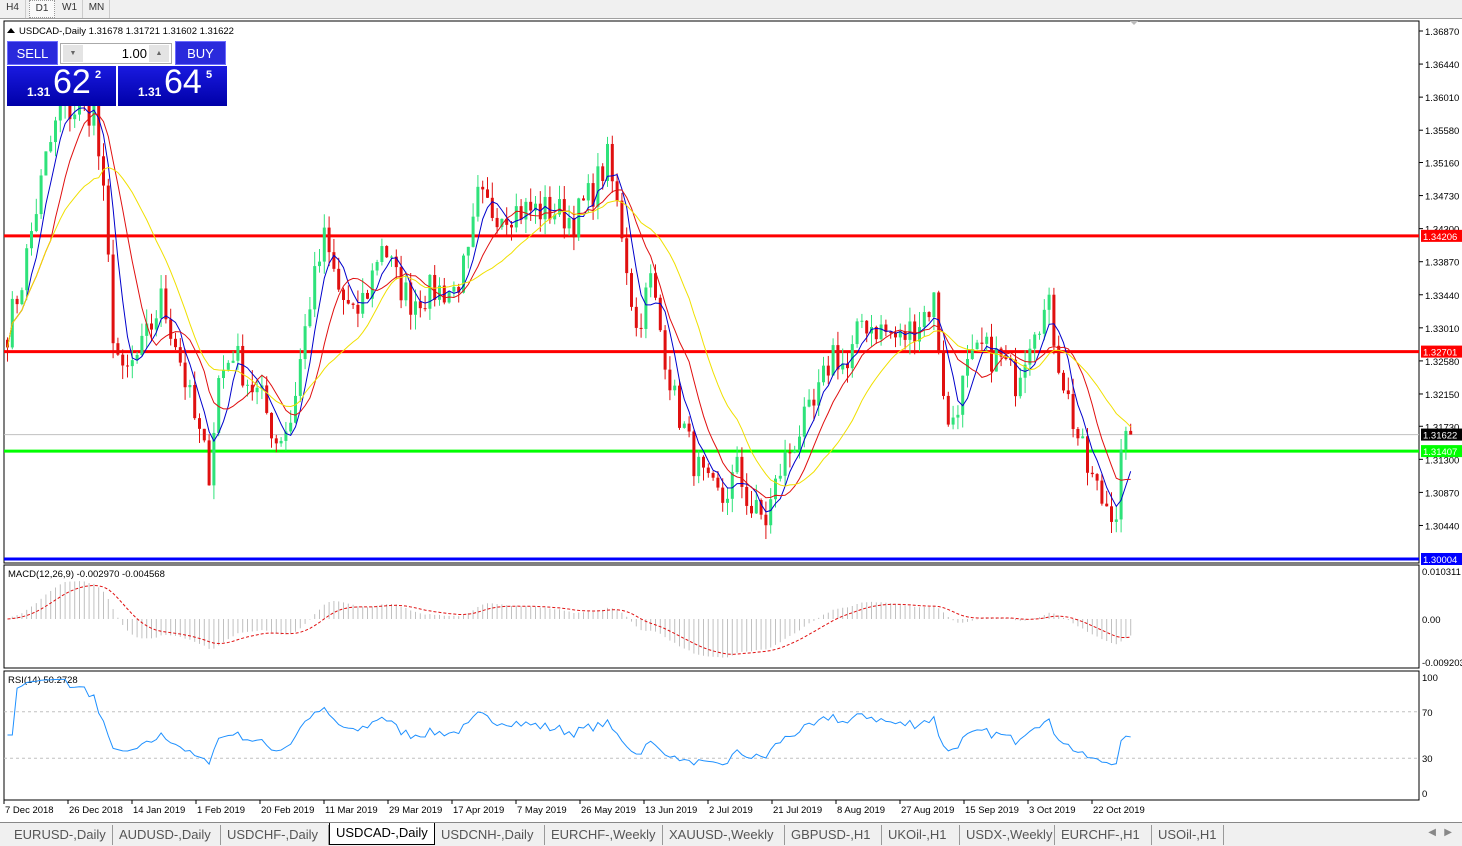  I want to click on timeframe-h4: H4, so click(13, 9).